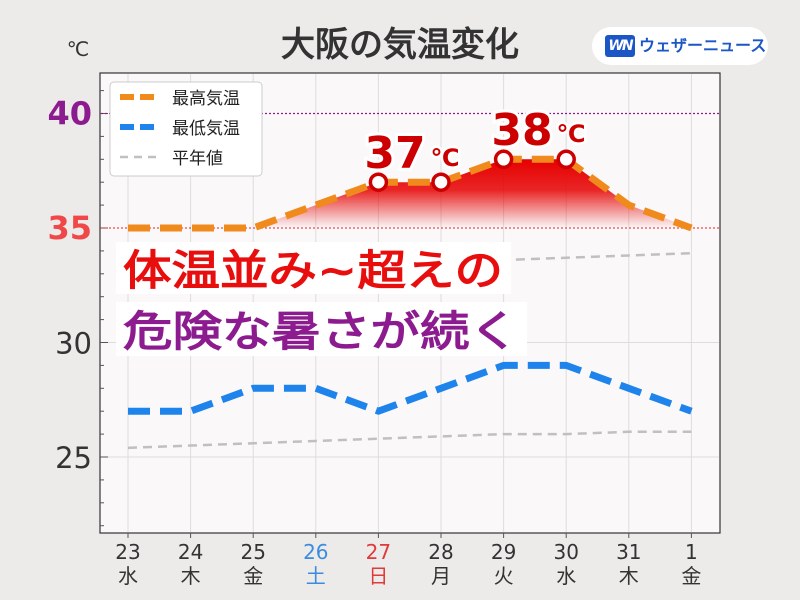 The image size is (800, 600). Describe the element at coordinates (503, 552) in the screenshot. I see `x-tick-date: 29` at that location.